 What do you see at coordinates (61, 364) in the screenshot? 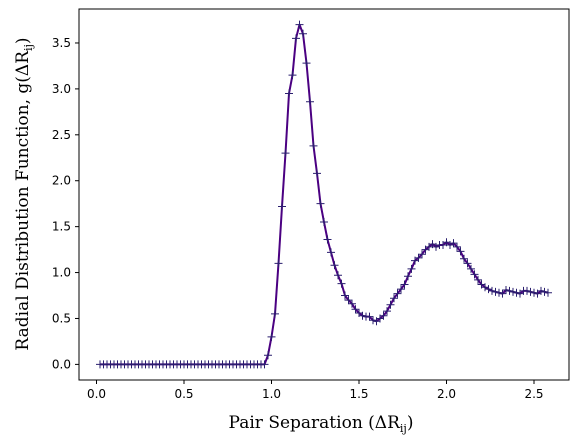
I see `y-tick-label: 0.0` at bounding box center [61, 364].